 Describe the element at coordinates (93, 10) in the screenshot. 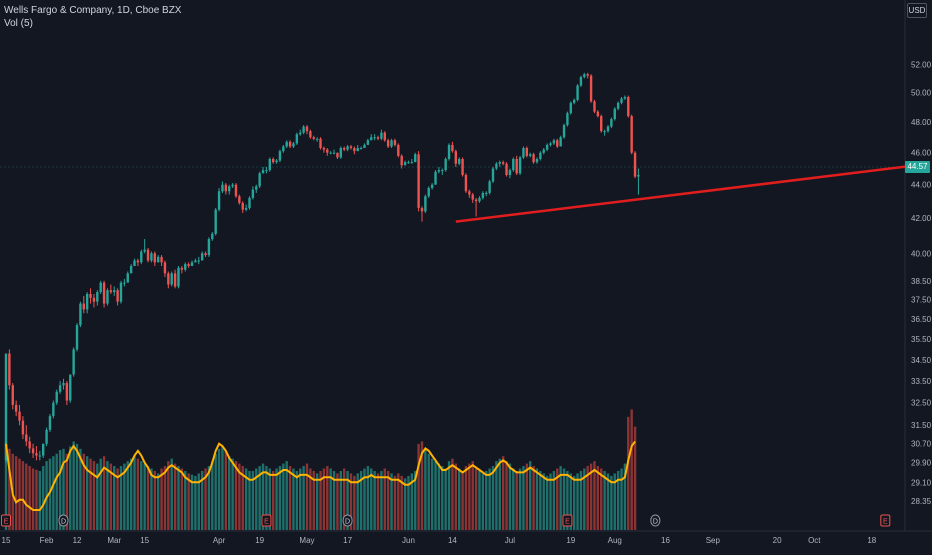

I see `symbol-title: Wells Fargo & Company, 1D, Cboe BZX` at that location.